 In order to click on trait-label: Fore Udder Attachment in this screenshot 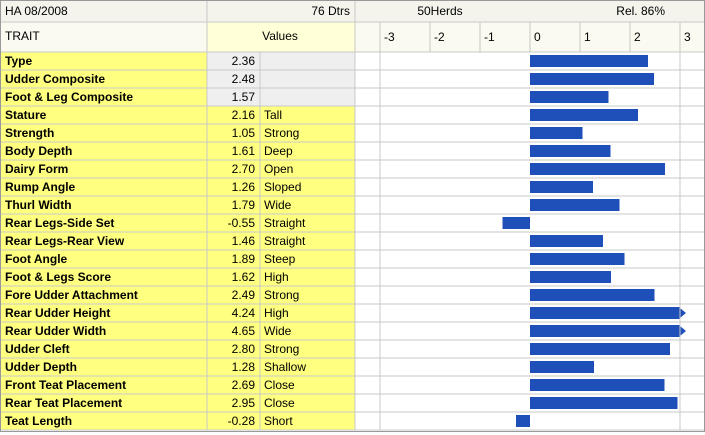, I will do `click(71, 295)`.